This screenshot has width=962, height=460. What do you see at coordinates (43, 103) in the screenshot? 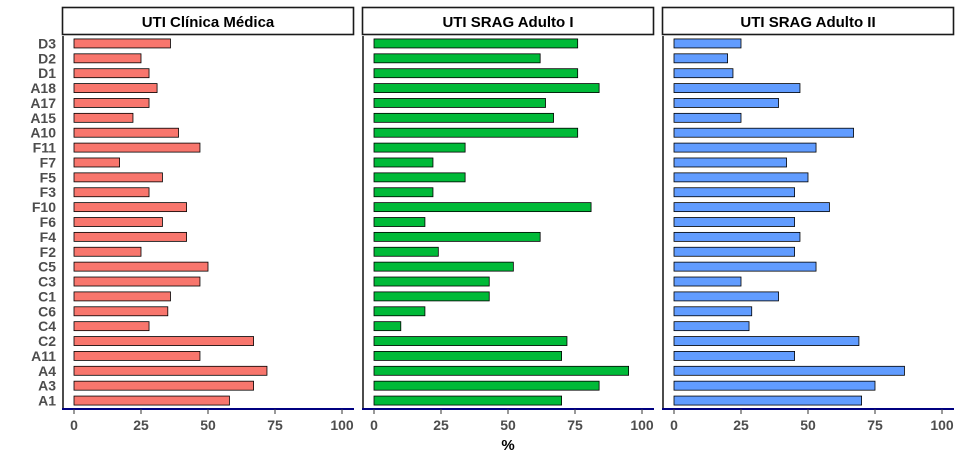
I see `y-tick-label: A17` at bounding box center [43, 103].